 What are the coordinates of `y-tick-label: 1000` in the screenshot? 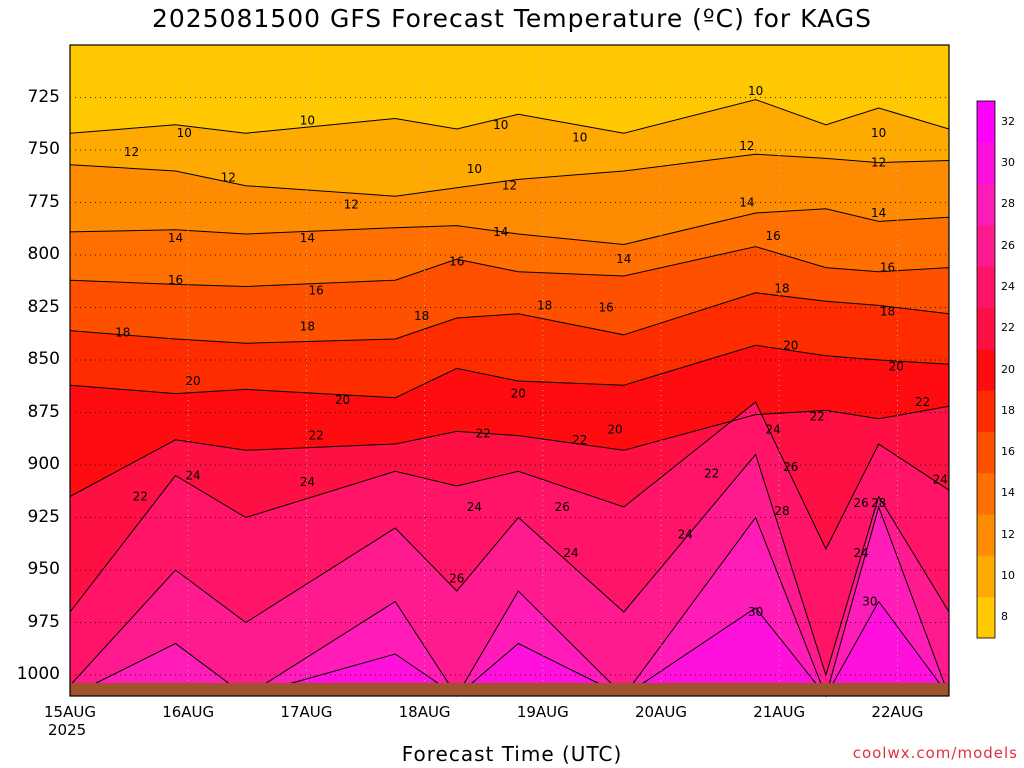 It's located at (38, 674).